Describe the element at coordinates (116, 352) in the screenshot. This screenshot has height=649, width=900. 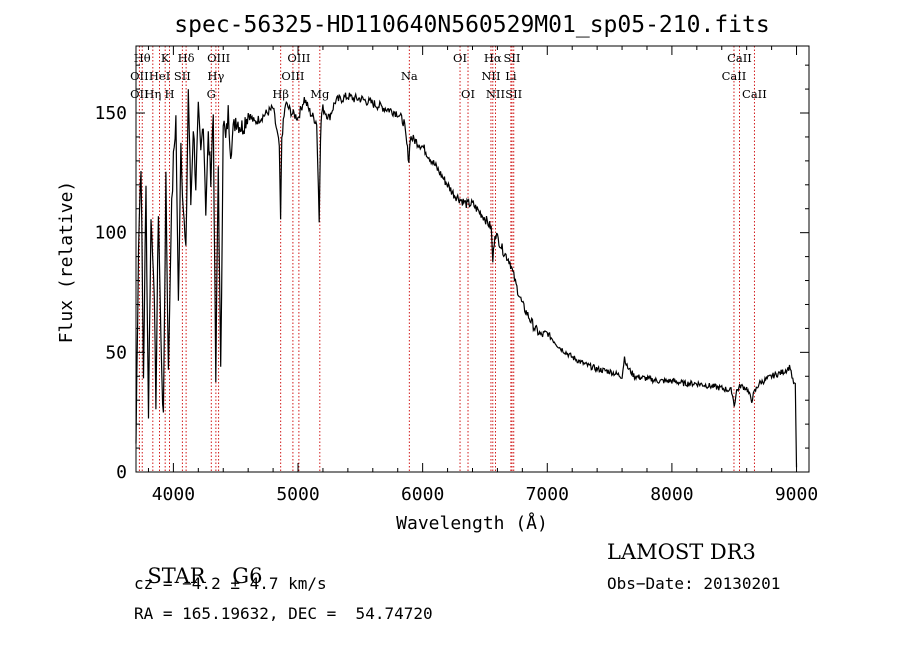
I see `y-tick-label: 50` at that location.